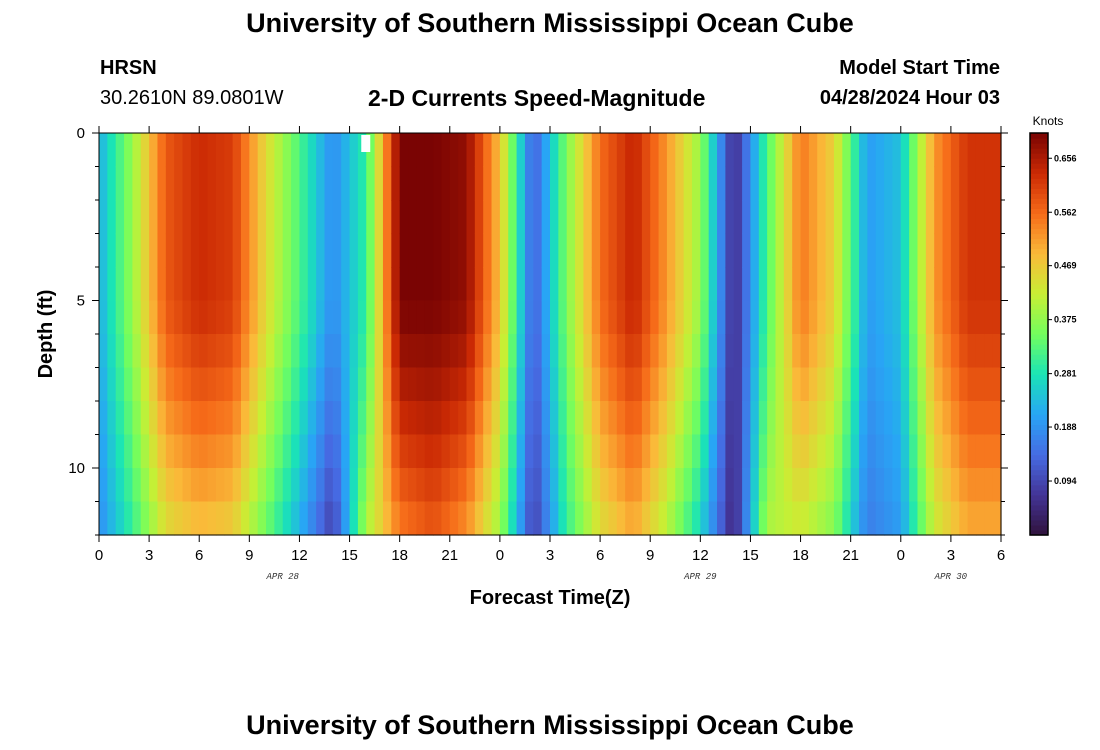 This screenshot has height=750, width=1100. What do you see at coordinates (951, 577) in the screenshot?
I see `date-label: APR 30` at bounding box center [951, 577].